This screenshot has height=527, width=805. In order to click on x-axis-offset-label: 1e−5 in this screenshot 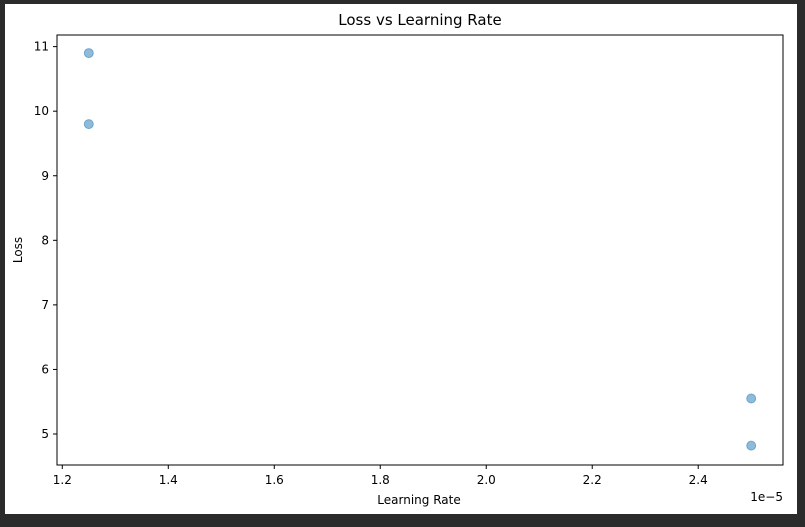, I will do `click(766, 497)`.